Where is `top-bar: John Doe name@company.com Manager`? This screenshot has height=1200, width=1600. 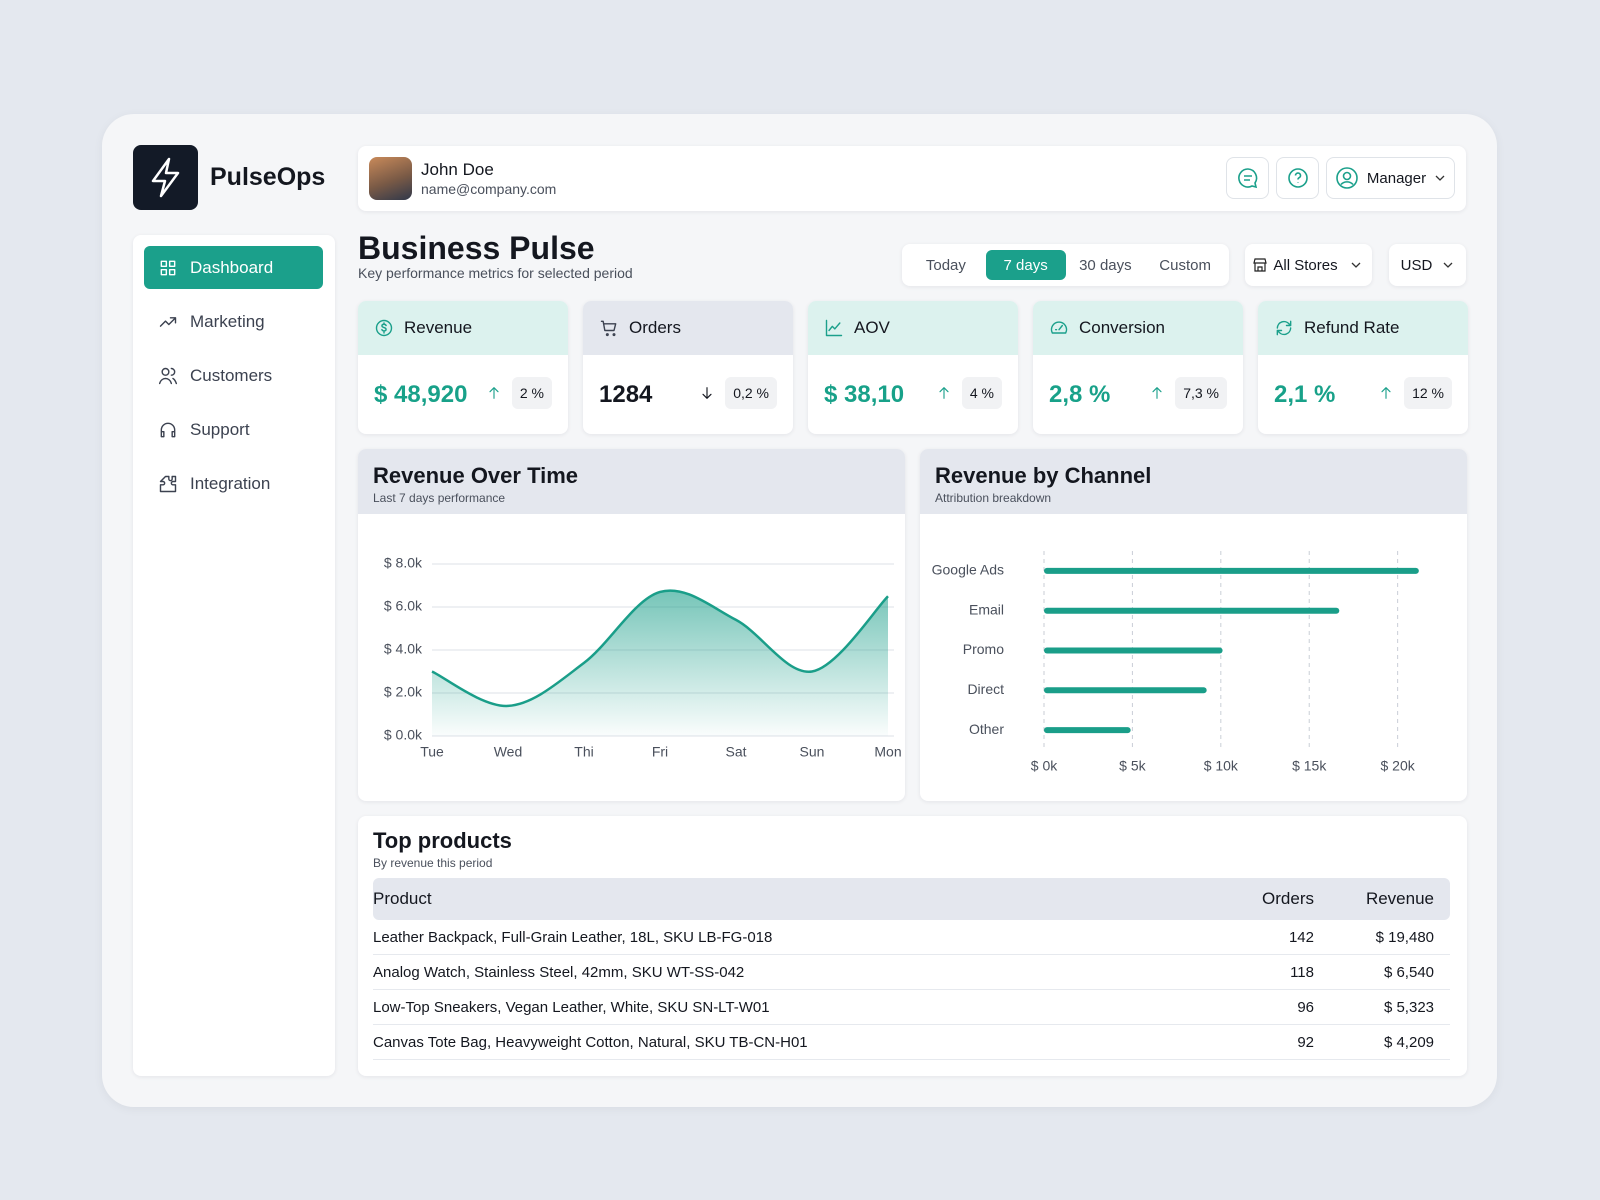
top-bar: John Doe name@company.com Manager is located at coordinates (912, 178).